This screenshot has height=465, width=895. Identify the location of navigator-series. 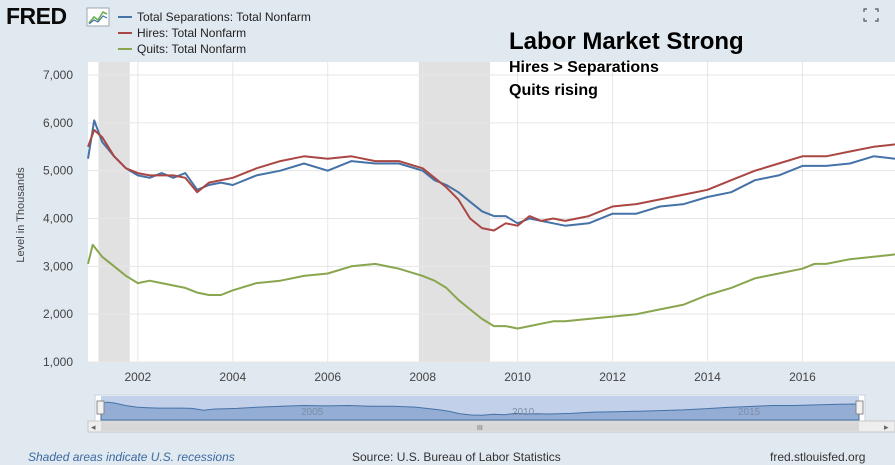
(480, 411).